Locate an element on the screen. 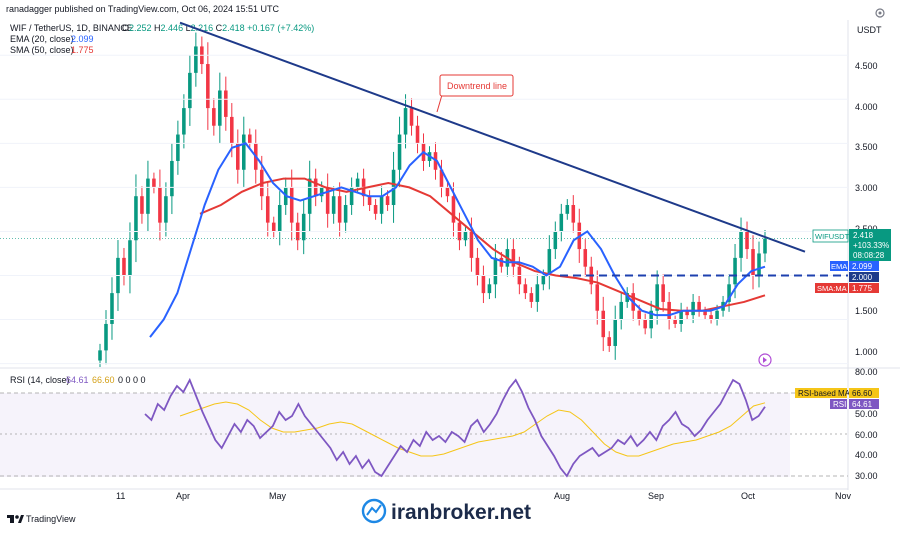  rsi-ma-tag-value-bg is located at coordinates (864, 393).